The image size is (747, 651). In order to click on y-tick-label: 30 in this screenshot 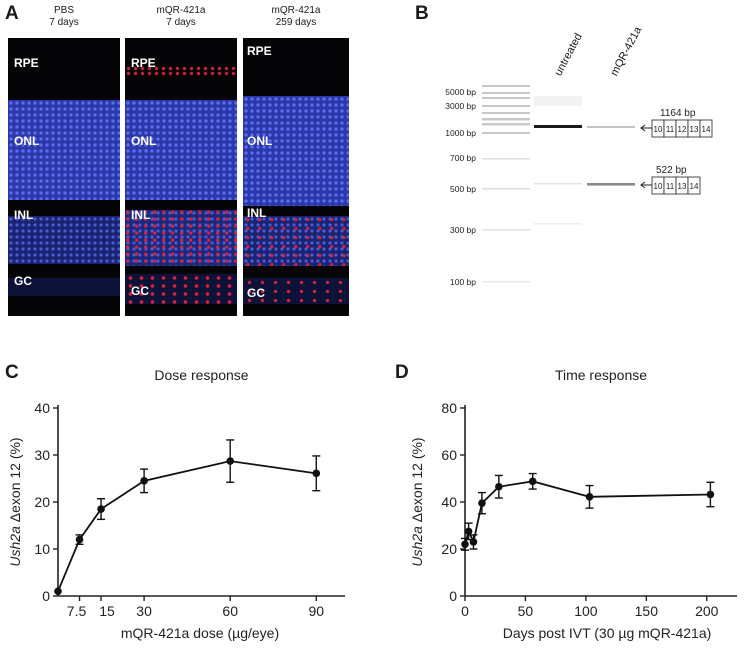, I will do `click(42, 455)`.